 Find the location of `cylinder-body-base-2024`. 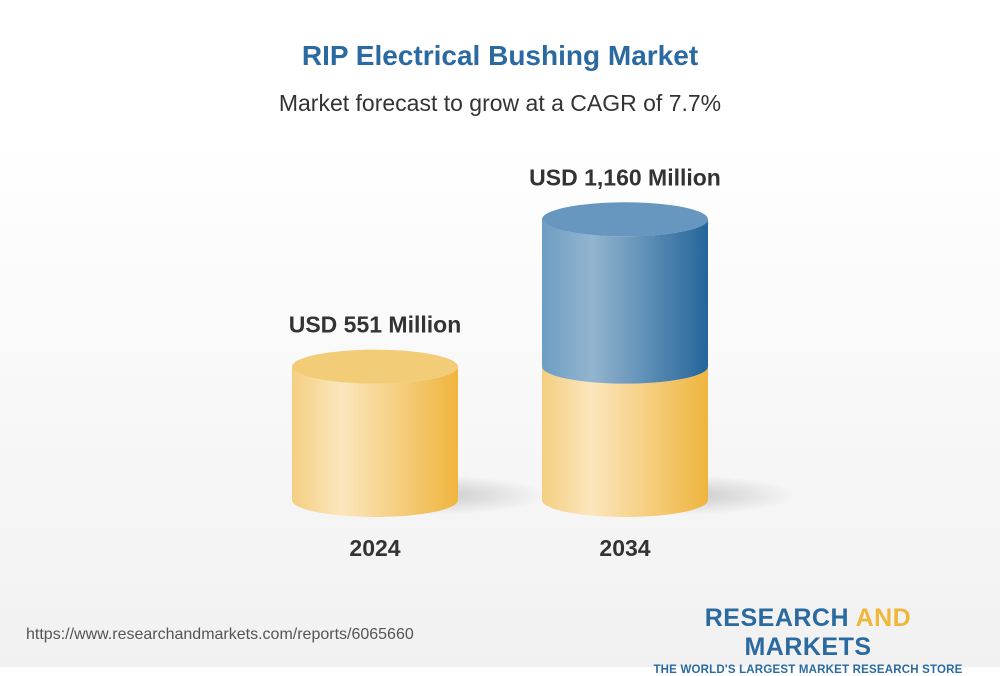

cylinder-body-base-2024 is located at coordinates (375, 441).